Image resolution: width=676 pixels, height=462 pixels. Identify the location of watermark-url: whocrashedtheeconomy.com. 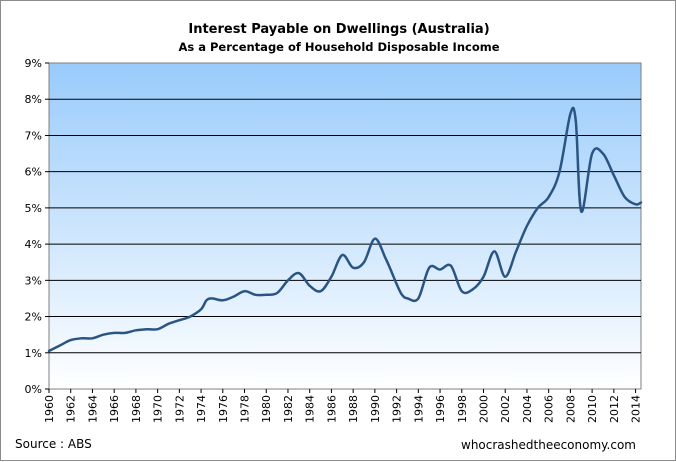
(548, 445).